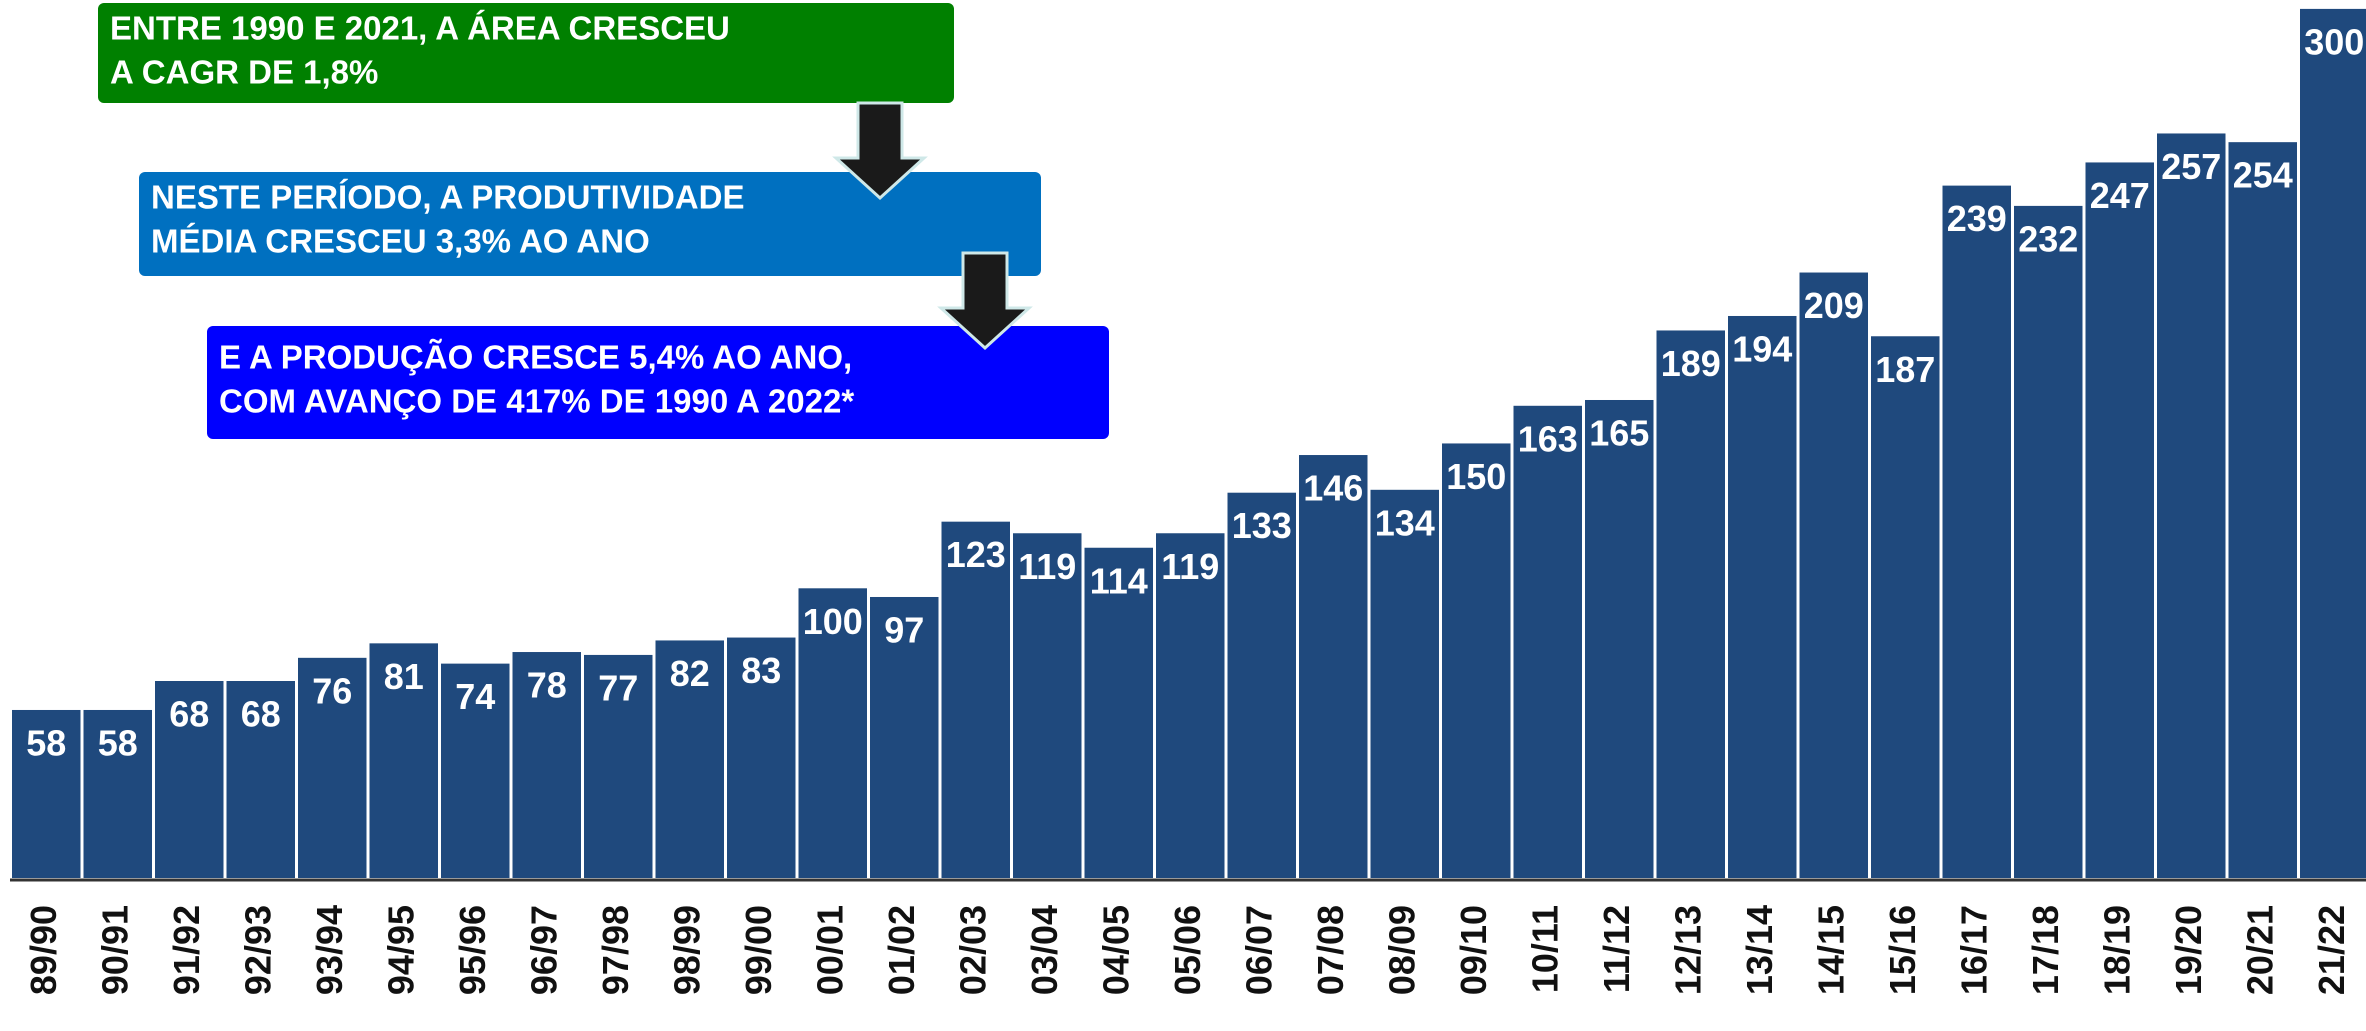 The image size is (2366, 1031). What do you see at coordinates (472, 950) in the screenshot?
I see `x-tick-label: 95/96` at bounding box center [472, 950].